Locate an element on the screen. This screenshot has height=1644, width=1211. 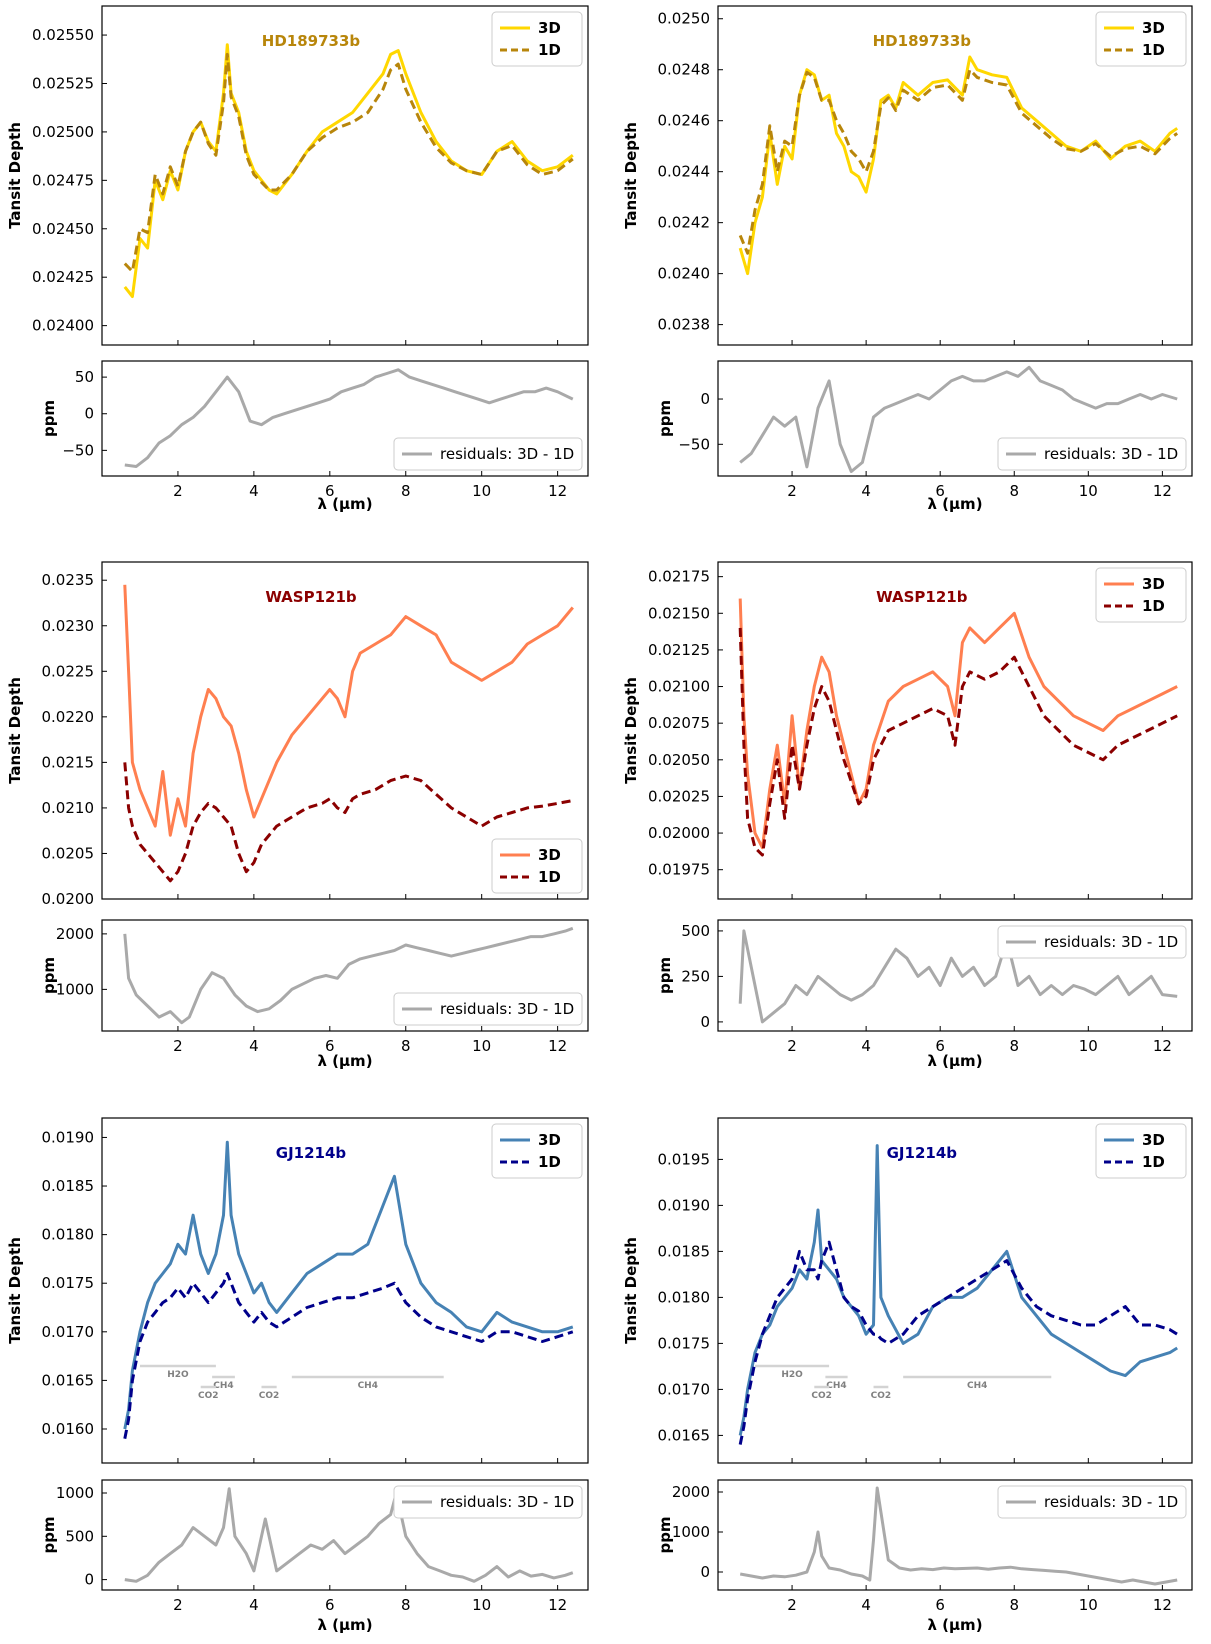
row0-left-res-ytick-label: 0 is located at coordinates (89, 414).